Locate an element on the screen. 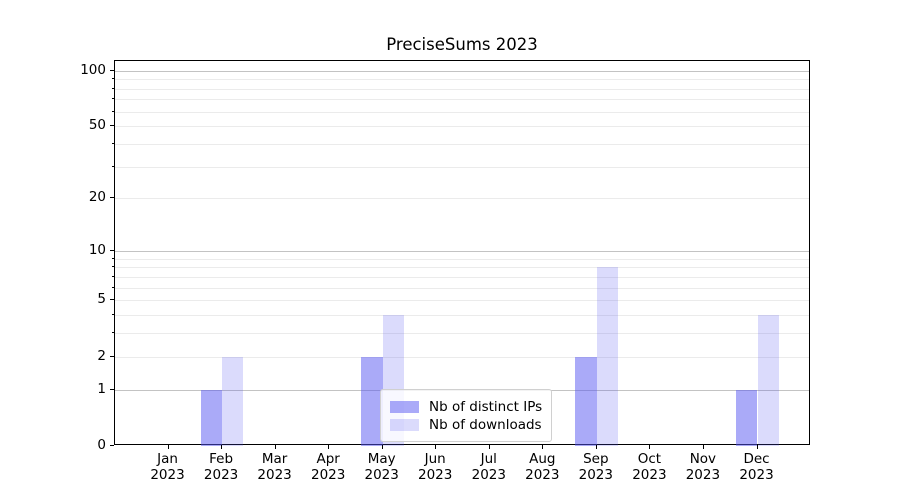 This screenshot has height=500, width=900. y-tick-label: 10 is located at coordinates (97, 250).